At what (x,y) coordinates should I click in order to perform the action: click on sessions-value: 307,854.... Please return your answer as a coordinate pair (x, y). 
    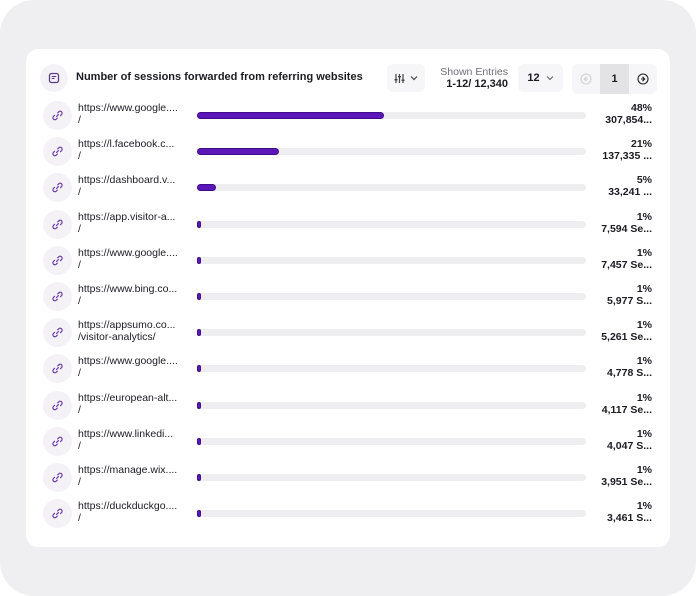
    Looking at the image, I should click on (628, 120).